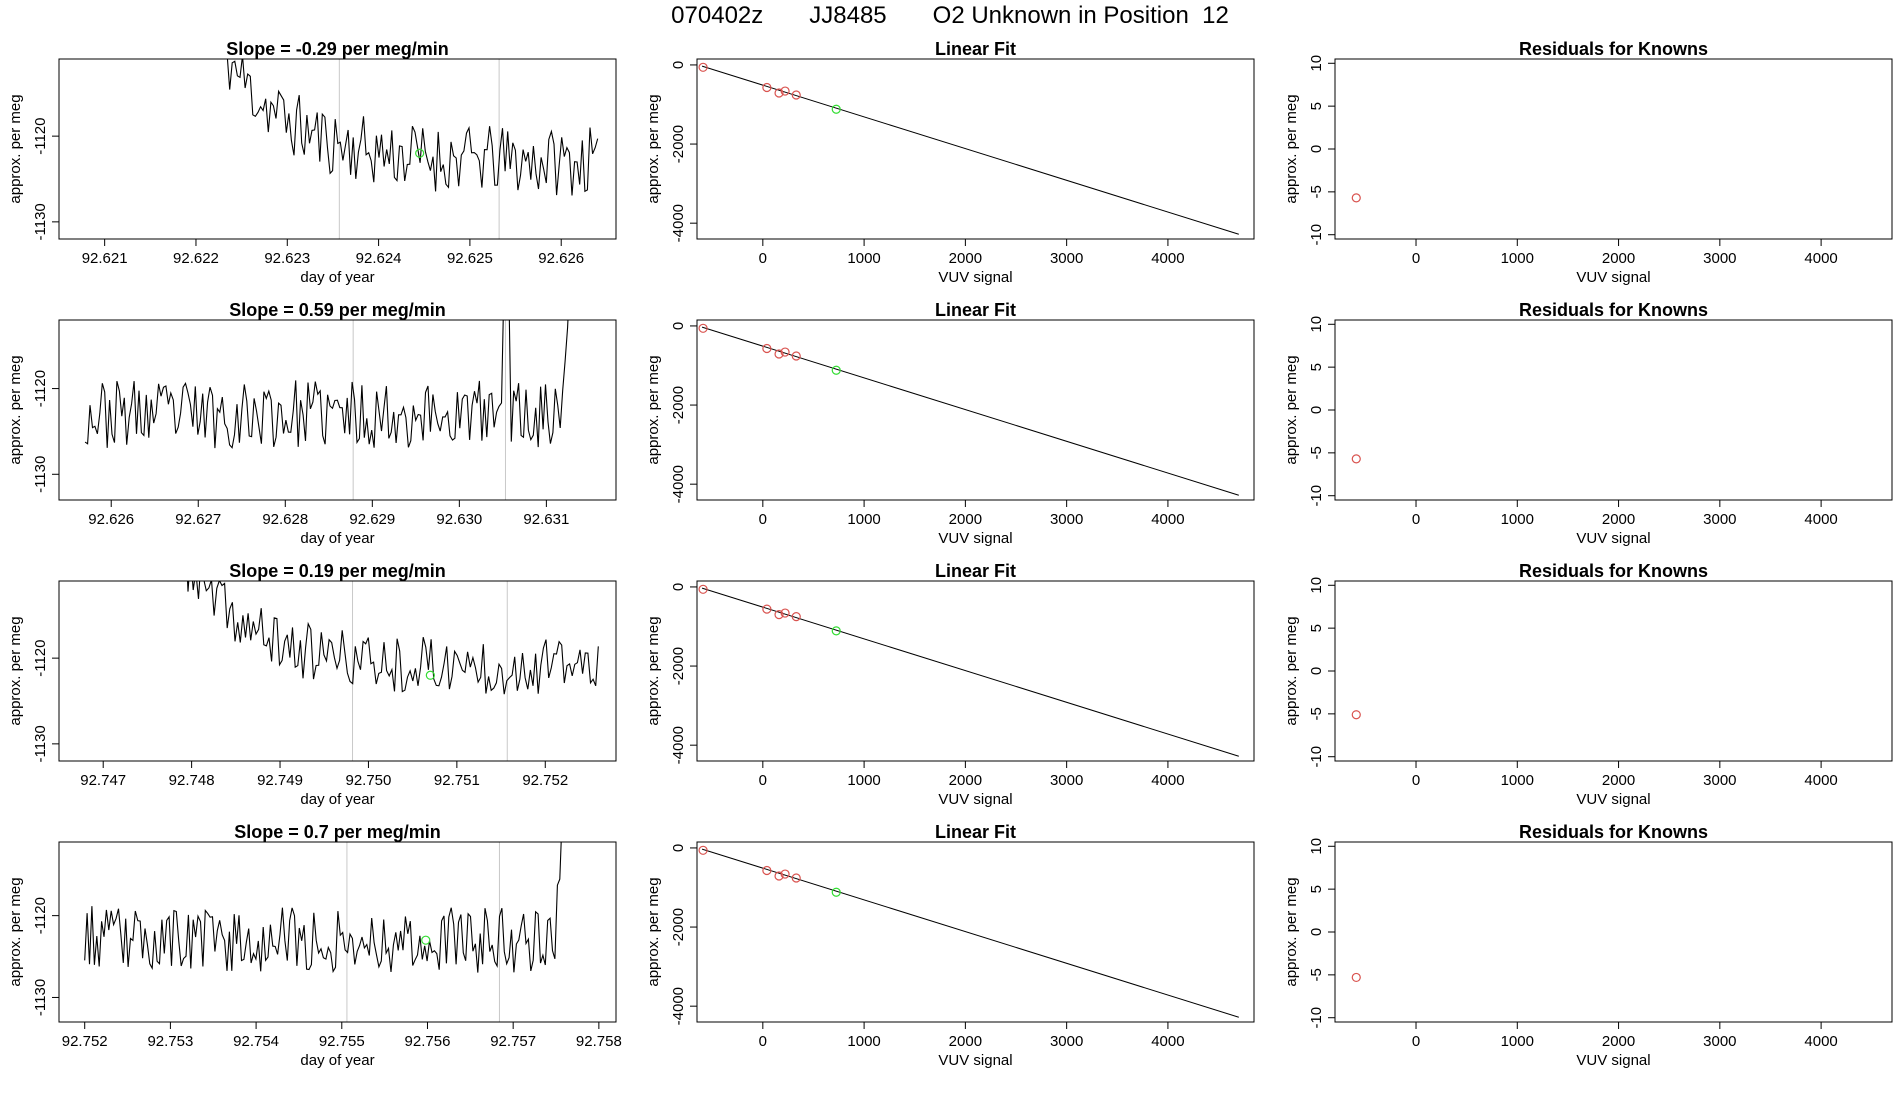  I want to click on fit-line, so click(970, 411).